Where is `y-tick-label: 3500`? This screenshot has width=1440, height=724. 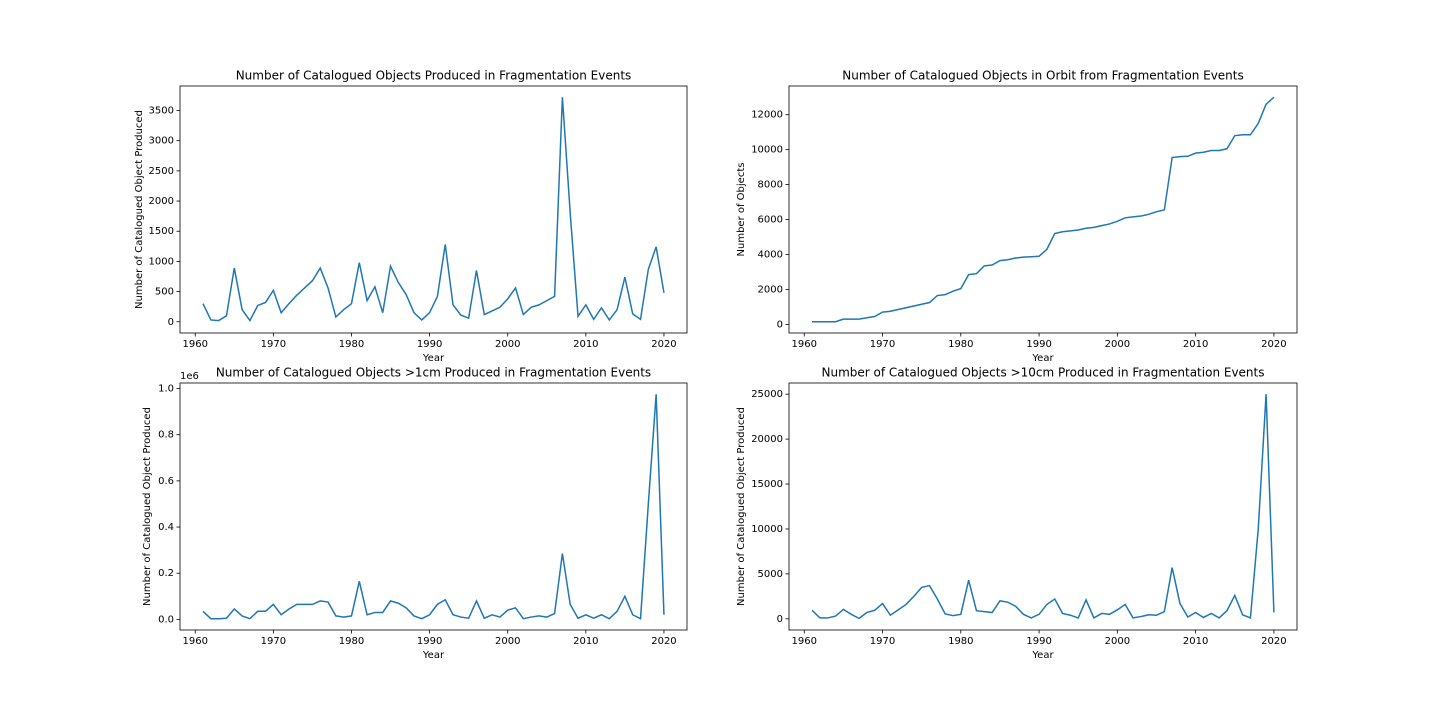 y-tick-label: 3500 is located at coordinates (161, 111).